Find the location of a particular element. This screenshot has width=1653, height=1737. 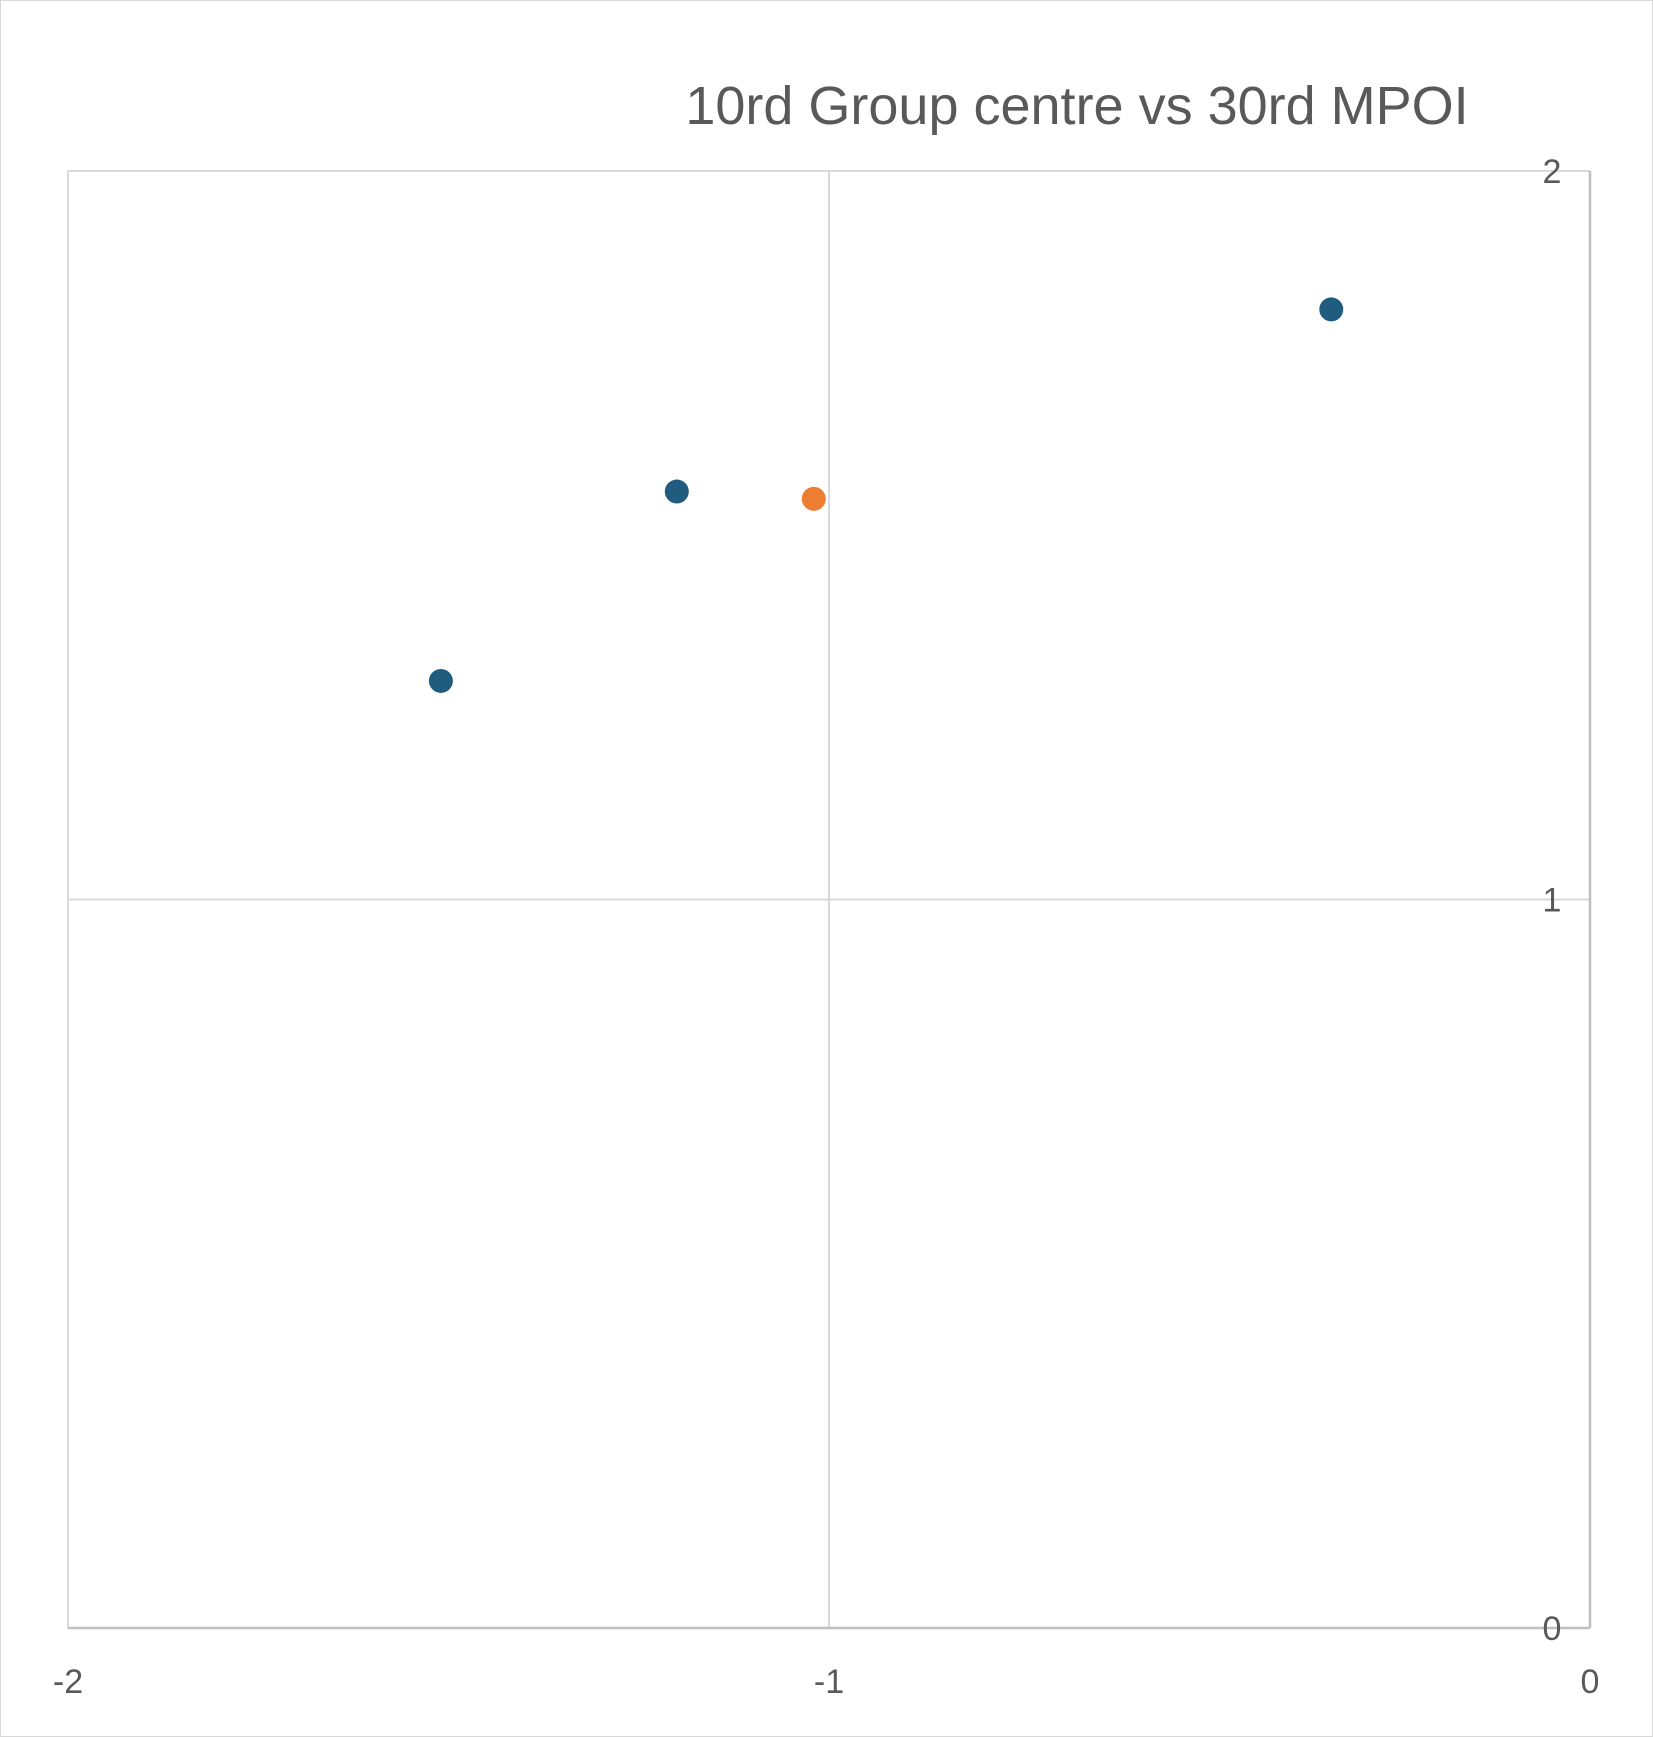

y-tick-label: 0 is located at coordinates (1552, 1629).